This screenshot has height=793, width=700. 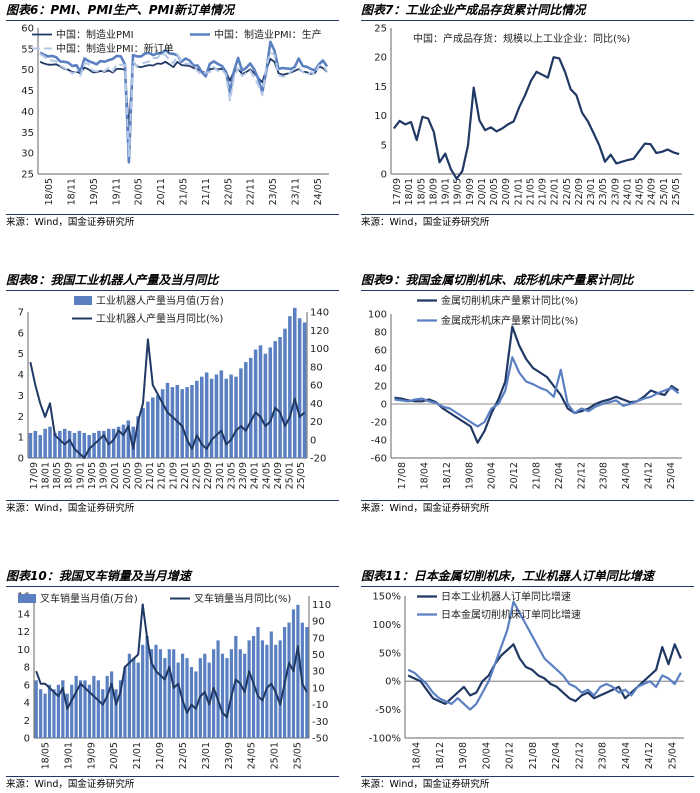 I want to click on y-tick-label: -40, so click(x=379, y=441).